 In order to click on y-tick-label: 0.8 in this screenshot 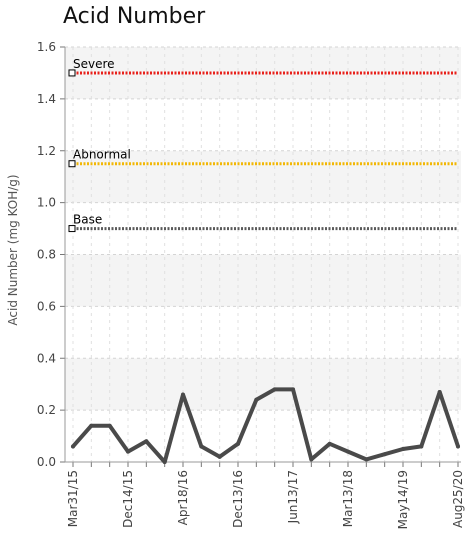, I will do `click(46, 255)`.